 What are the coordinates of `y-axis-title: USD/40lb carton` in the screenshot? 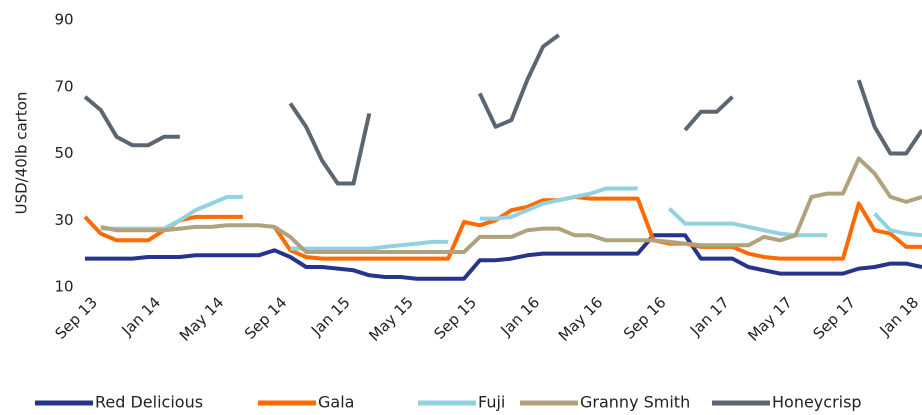 It's located at (22, 153).